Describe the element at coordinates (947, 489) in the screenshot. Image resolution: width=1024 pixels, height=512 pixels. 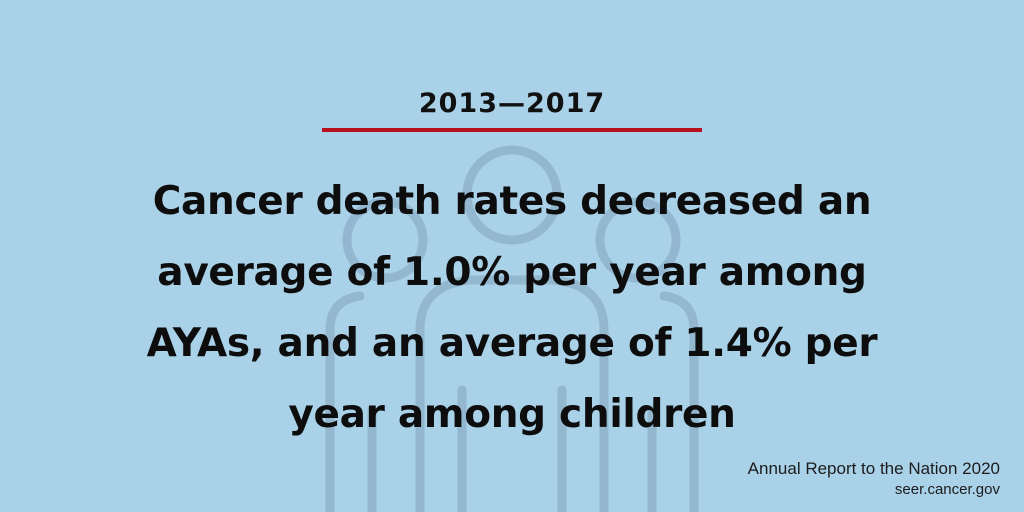
I see `website-url: seer.cancer.gov` at that location.